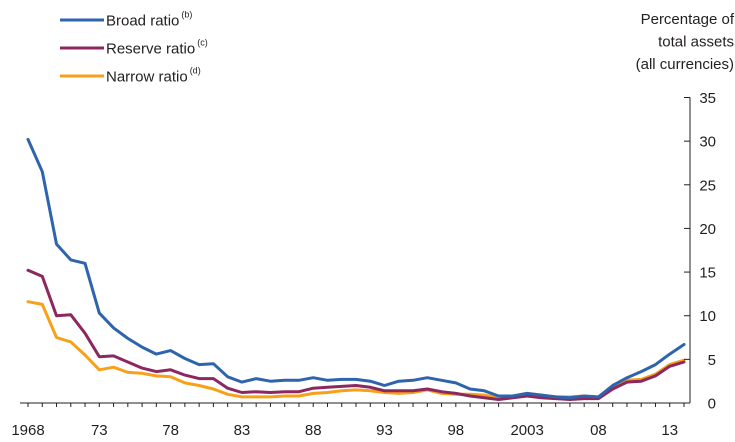 This screenshot has width=735, height=442. What do you see at coordinates (696, 42) in the screenshot?
I see `y-axis-unit-label-line: total assets` at bounding box center [696, 42].